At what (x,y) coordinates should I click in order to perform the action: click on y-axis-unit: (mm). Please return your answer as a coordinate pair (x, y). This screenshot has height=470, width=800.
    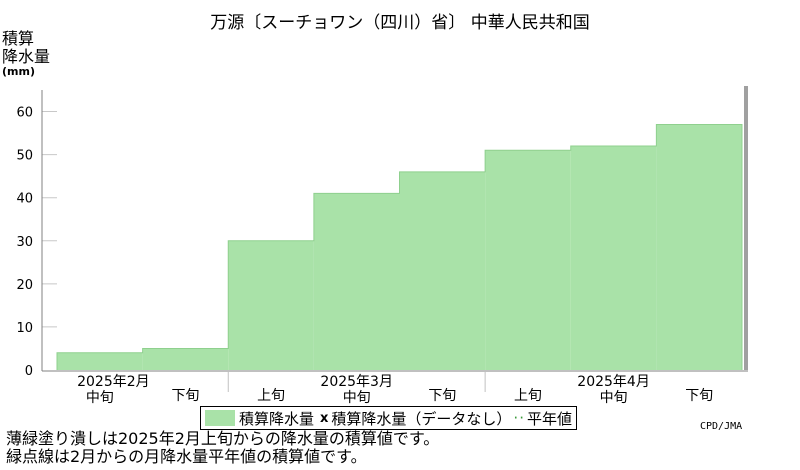
    Looking at the image, I should click on (18, 71).